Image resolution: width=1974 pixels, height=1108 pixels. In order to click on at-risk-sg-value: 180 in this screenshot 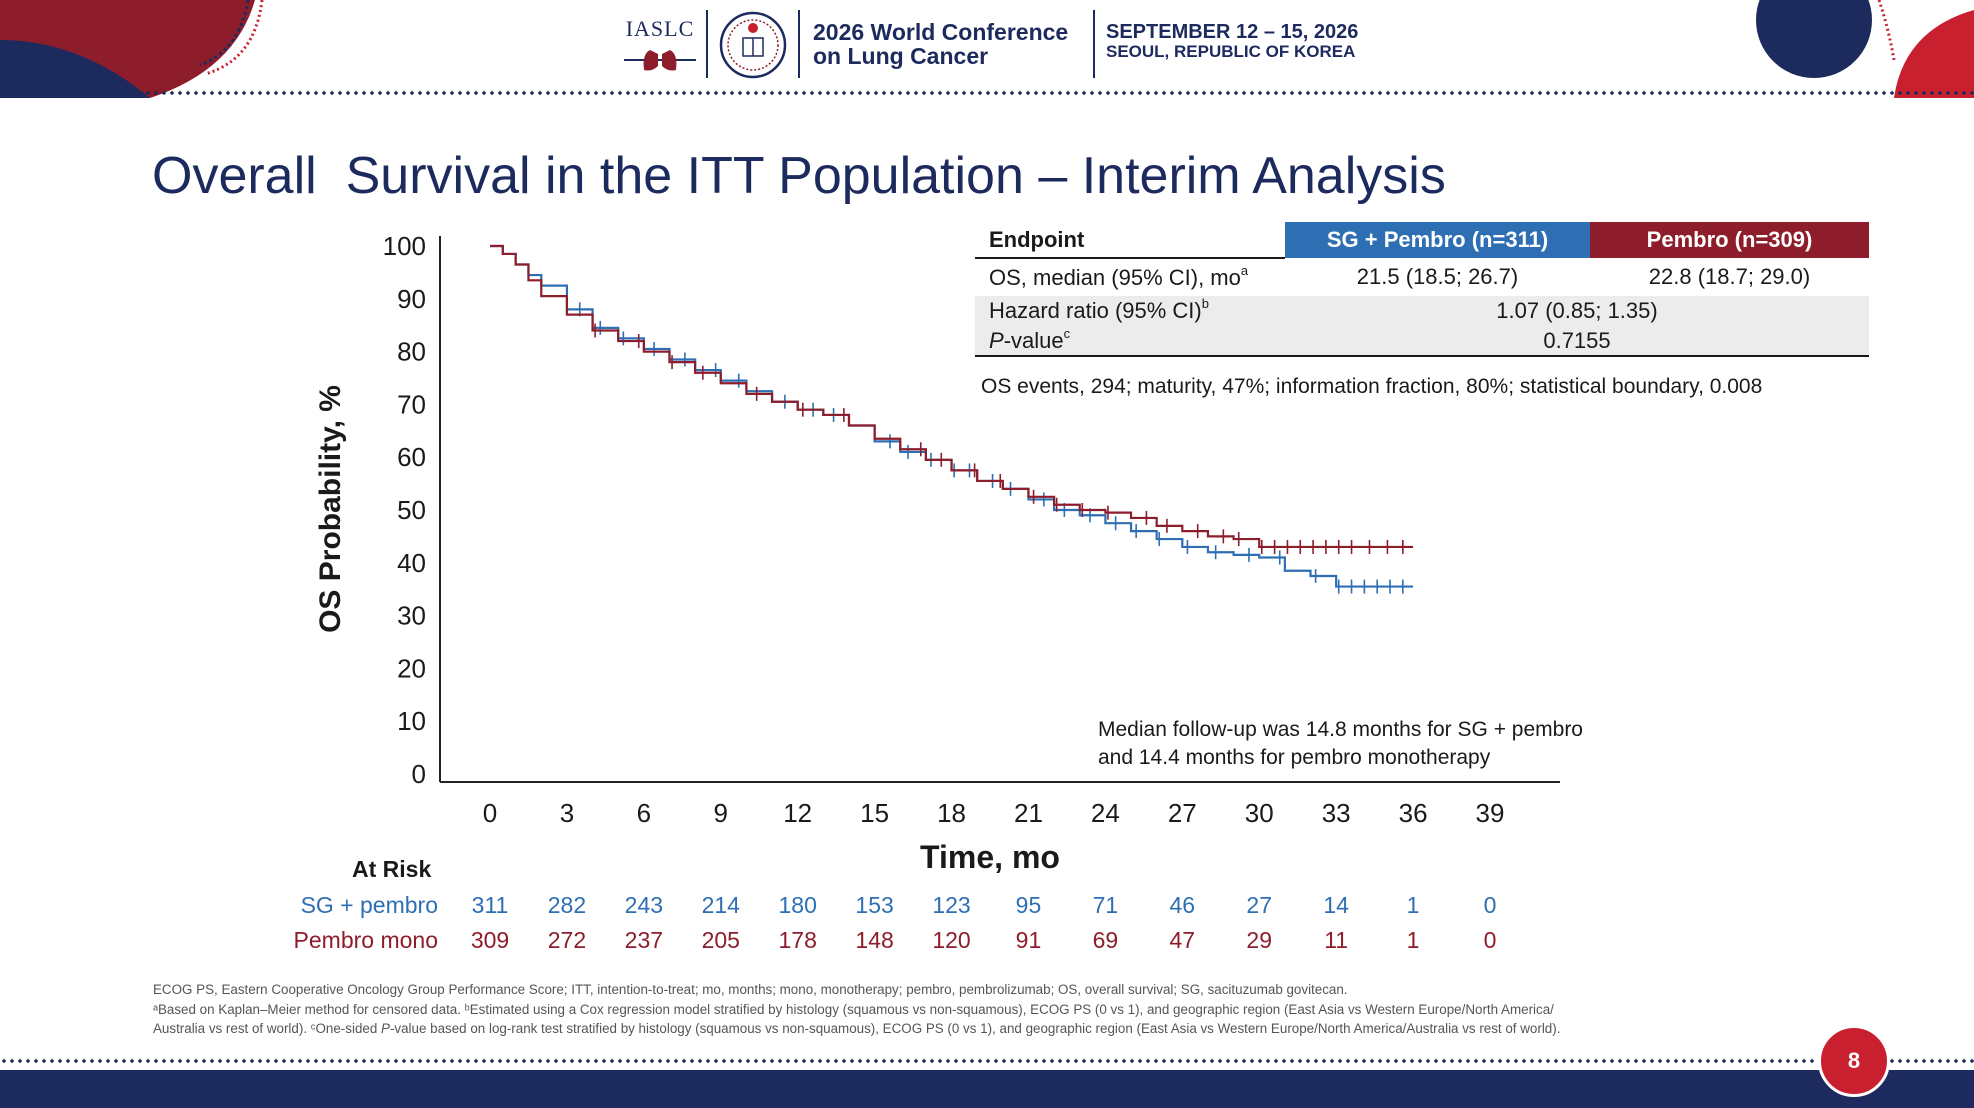, I will do `click(797, 905)`.